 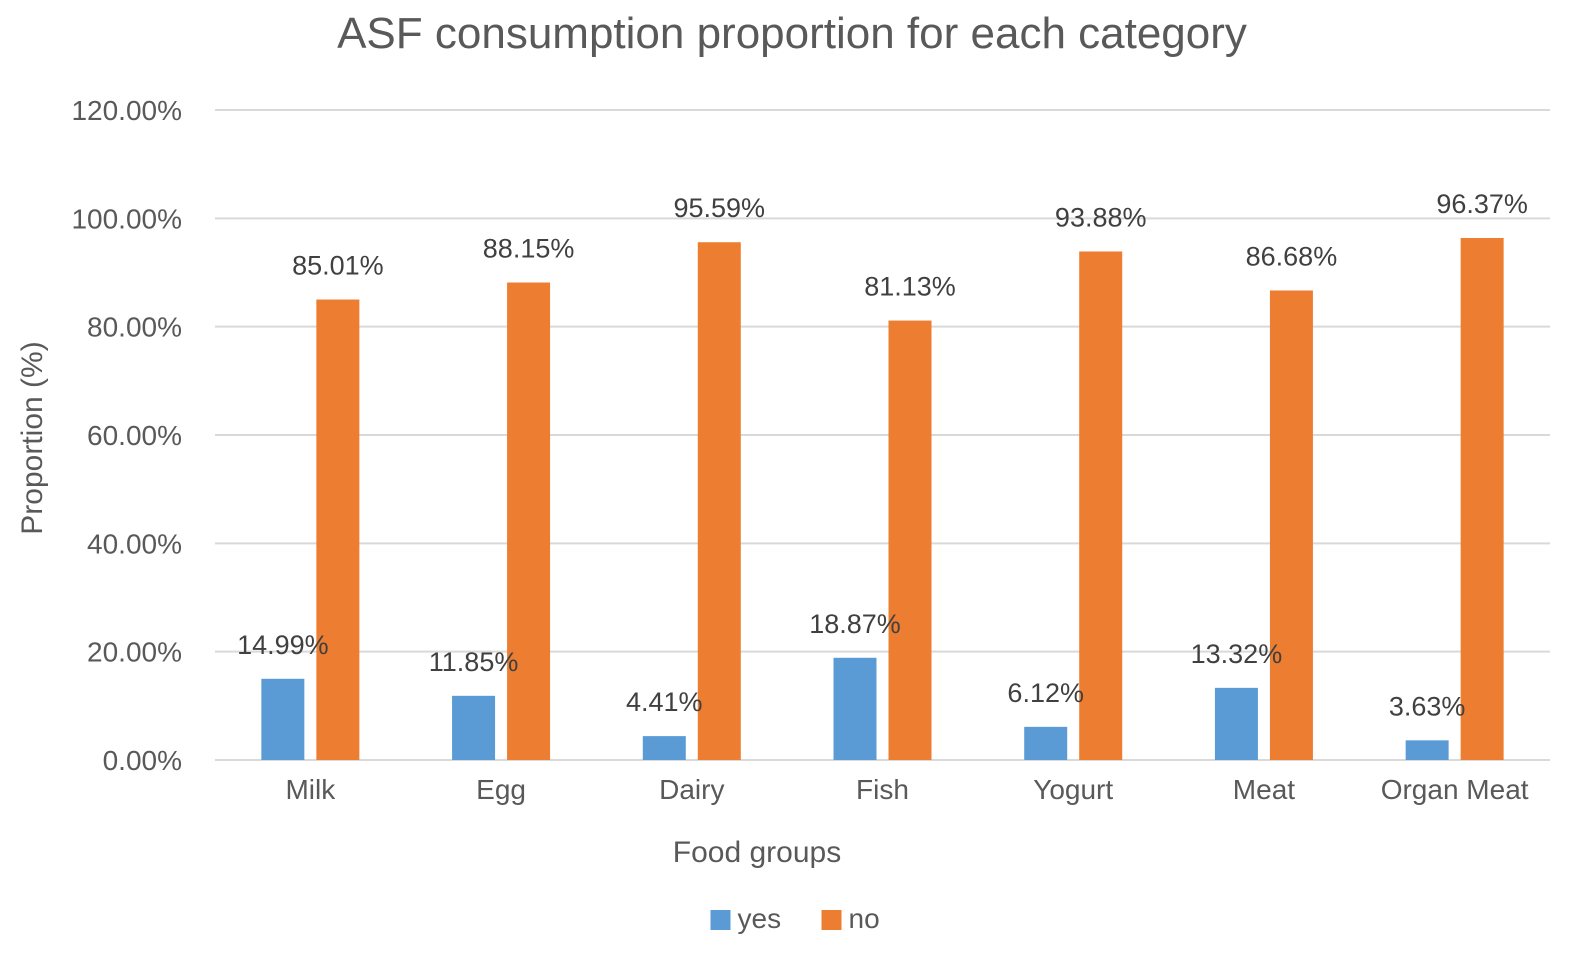 What do you see at coordinates (134, 435) in the screenshot?
I see `y-tick-label: 60.00%` at bounding box center [134, 435].